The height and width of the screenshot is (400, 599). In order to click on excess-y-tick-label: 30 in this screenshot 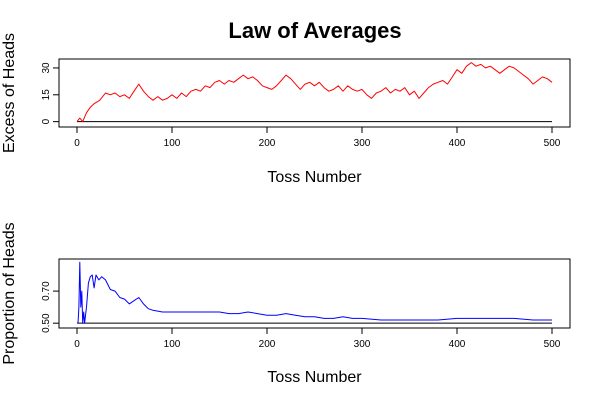, I will do `click(46, 68)`.